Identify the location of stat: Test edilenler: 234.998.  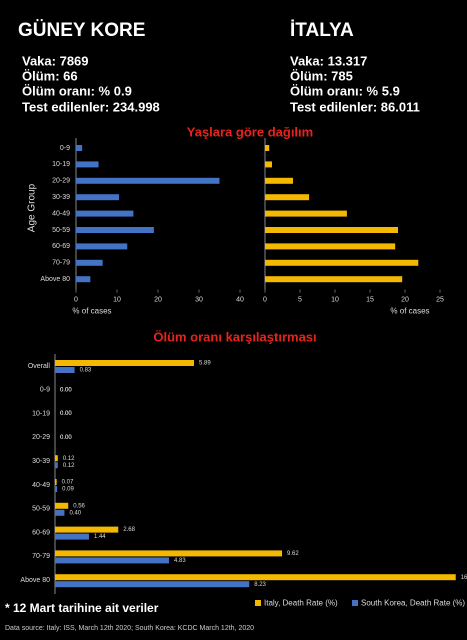
(91, 106).